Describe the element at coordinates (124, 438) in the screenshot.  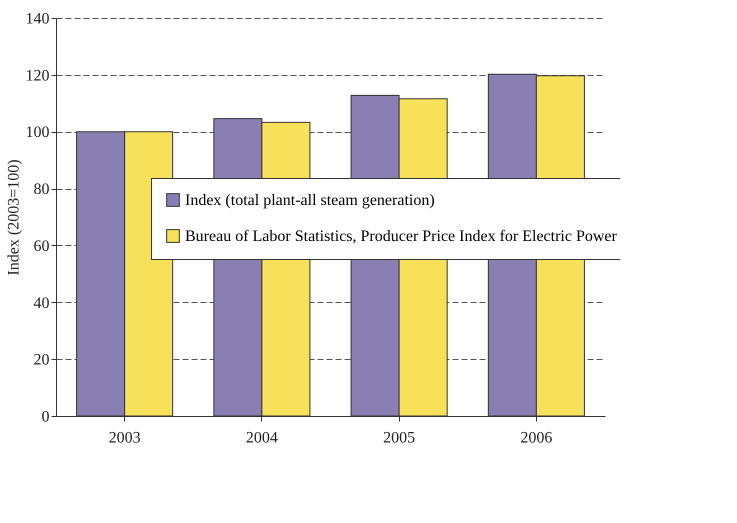
I see `x-tick-label: 2003` at that location.